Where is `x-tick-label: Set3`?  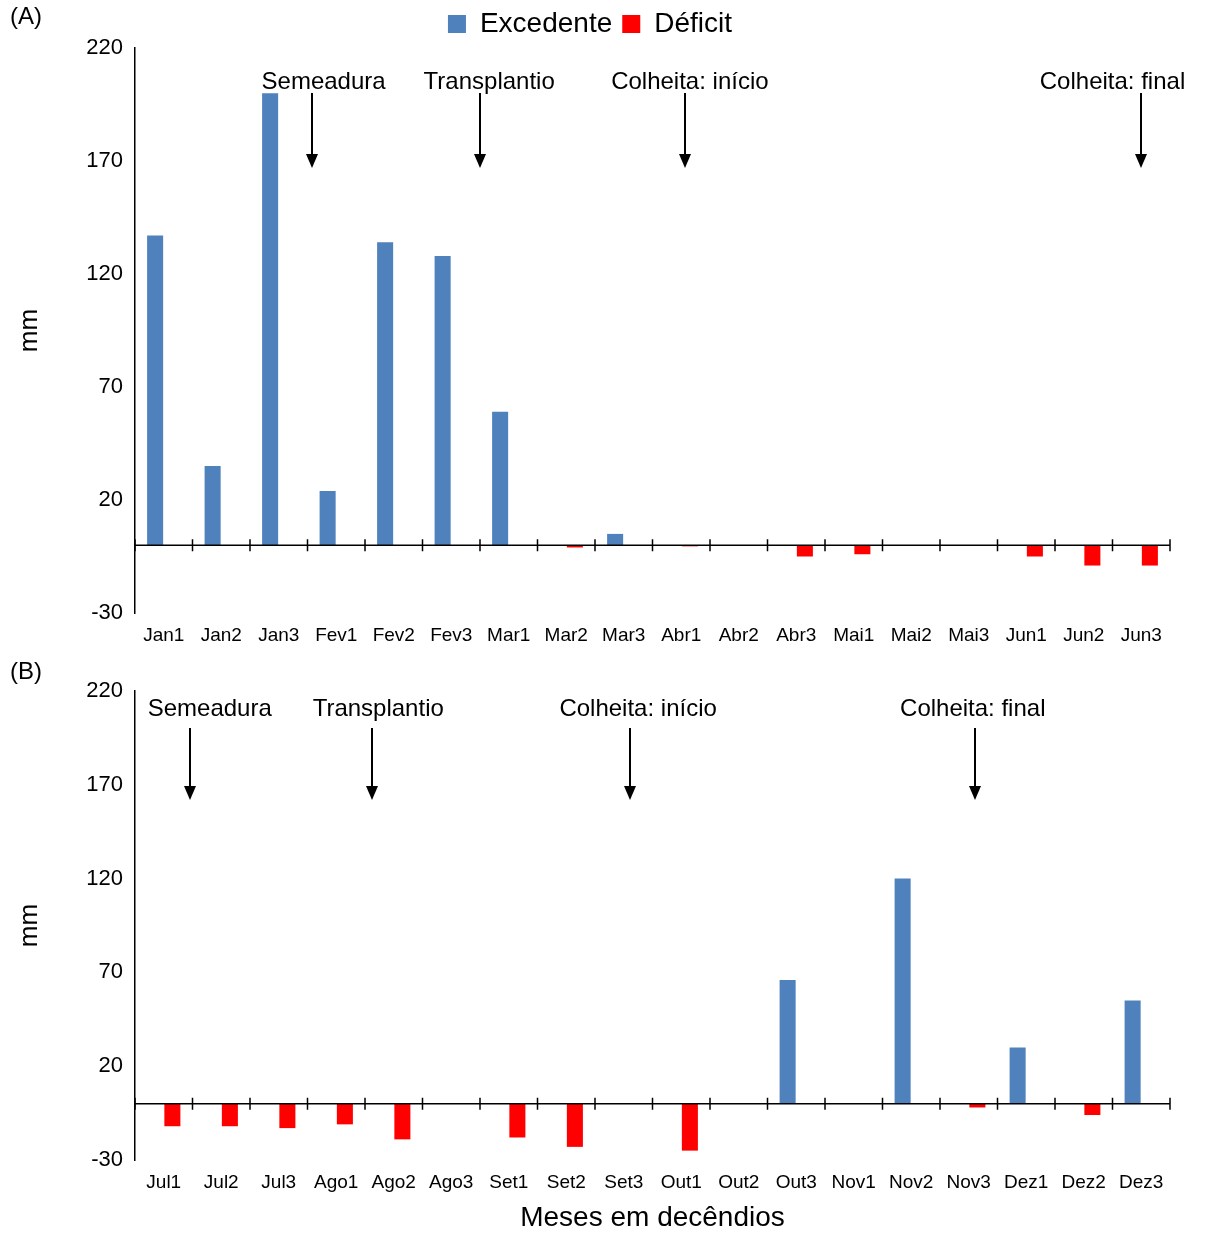
x-tick-label: Set3 is located at coordinates (624, 1181).